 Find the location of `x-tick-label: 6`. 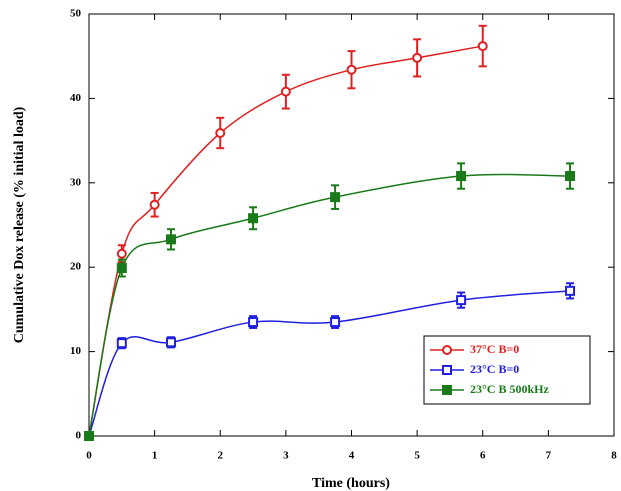

x-tick-label: 6 is located at coordinates (483, 456).